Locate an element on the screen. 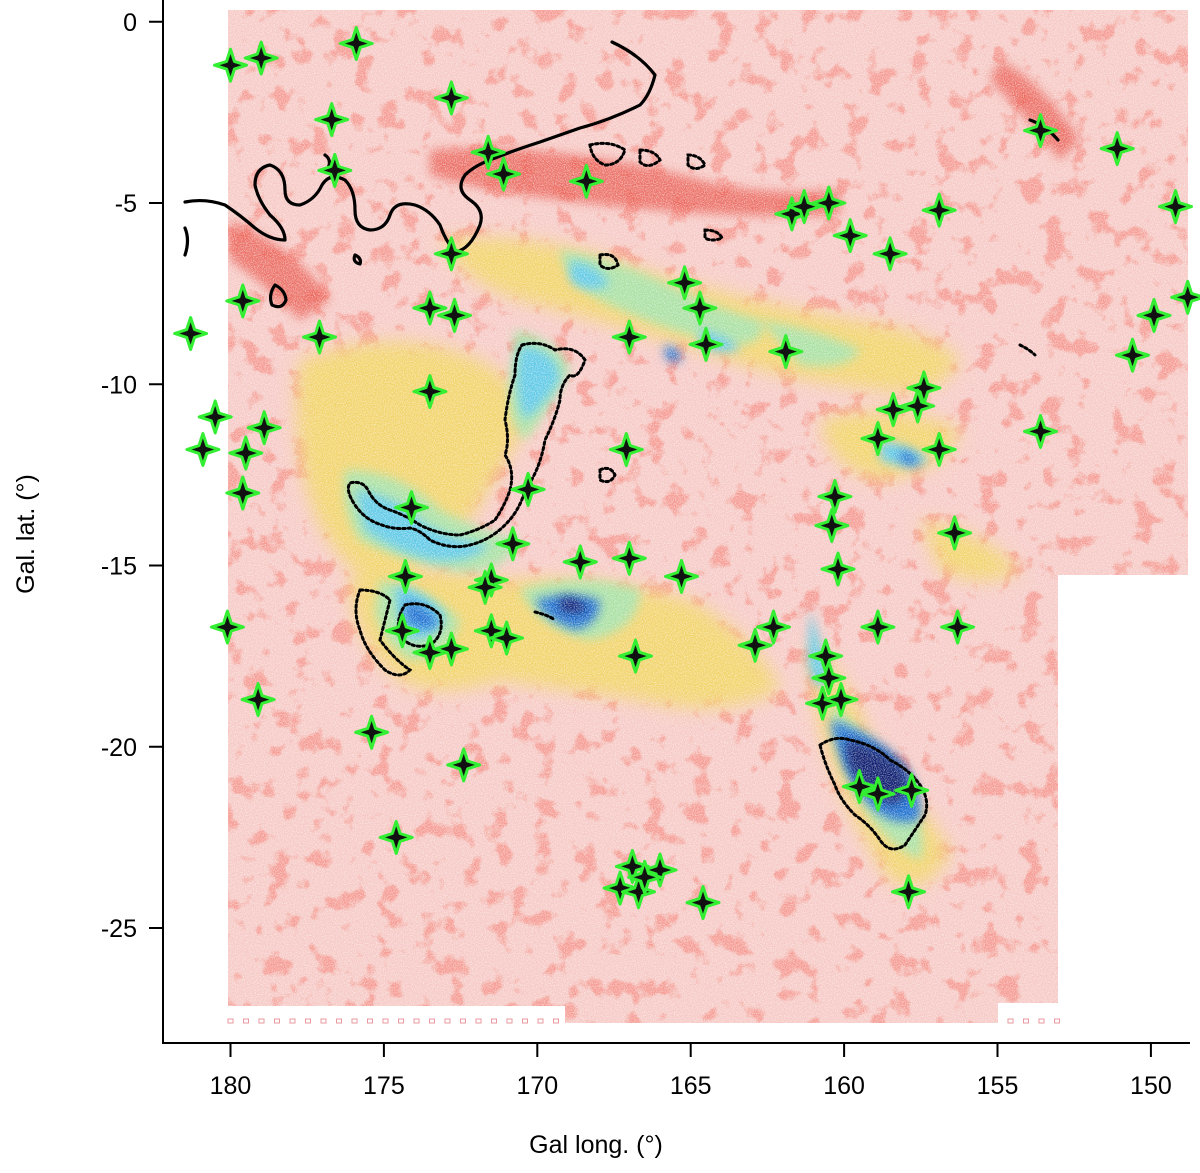 This screenshot has height=1173, width=1200. y-ticks: 0 -5 -10 -15 -20 -25 is located at coordinates (132, 476).